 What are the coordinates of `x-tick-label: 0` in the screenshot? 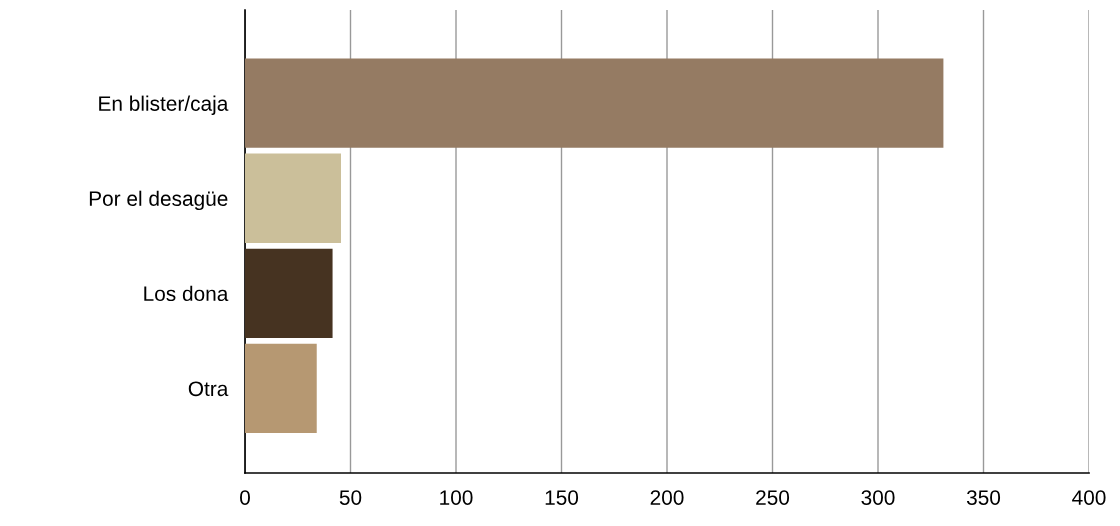 It's located at (245, 497).